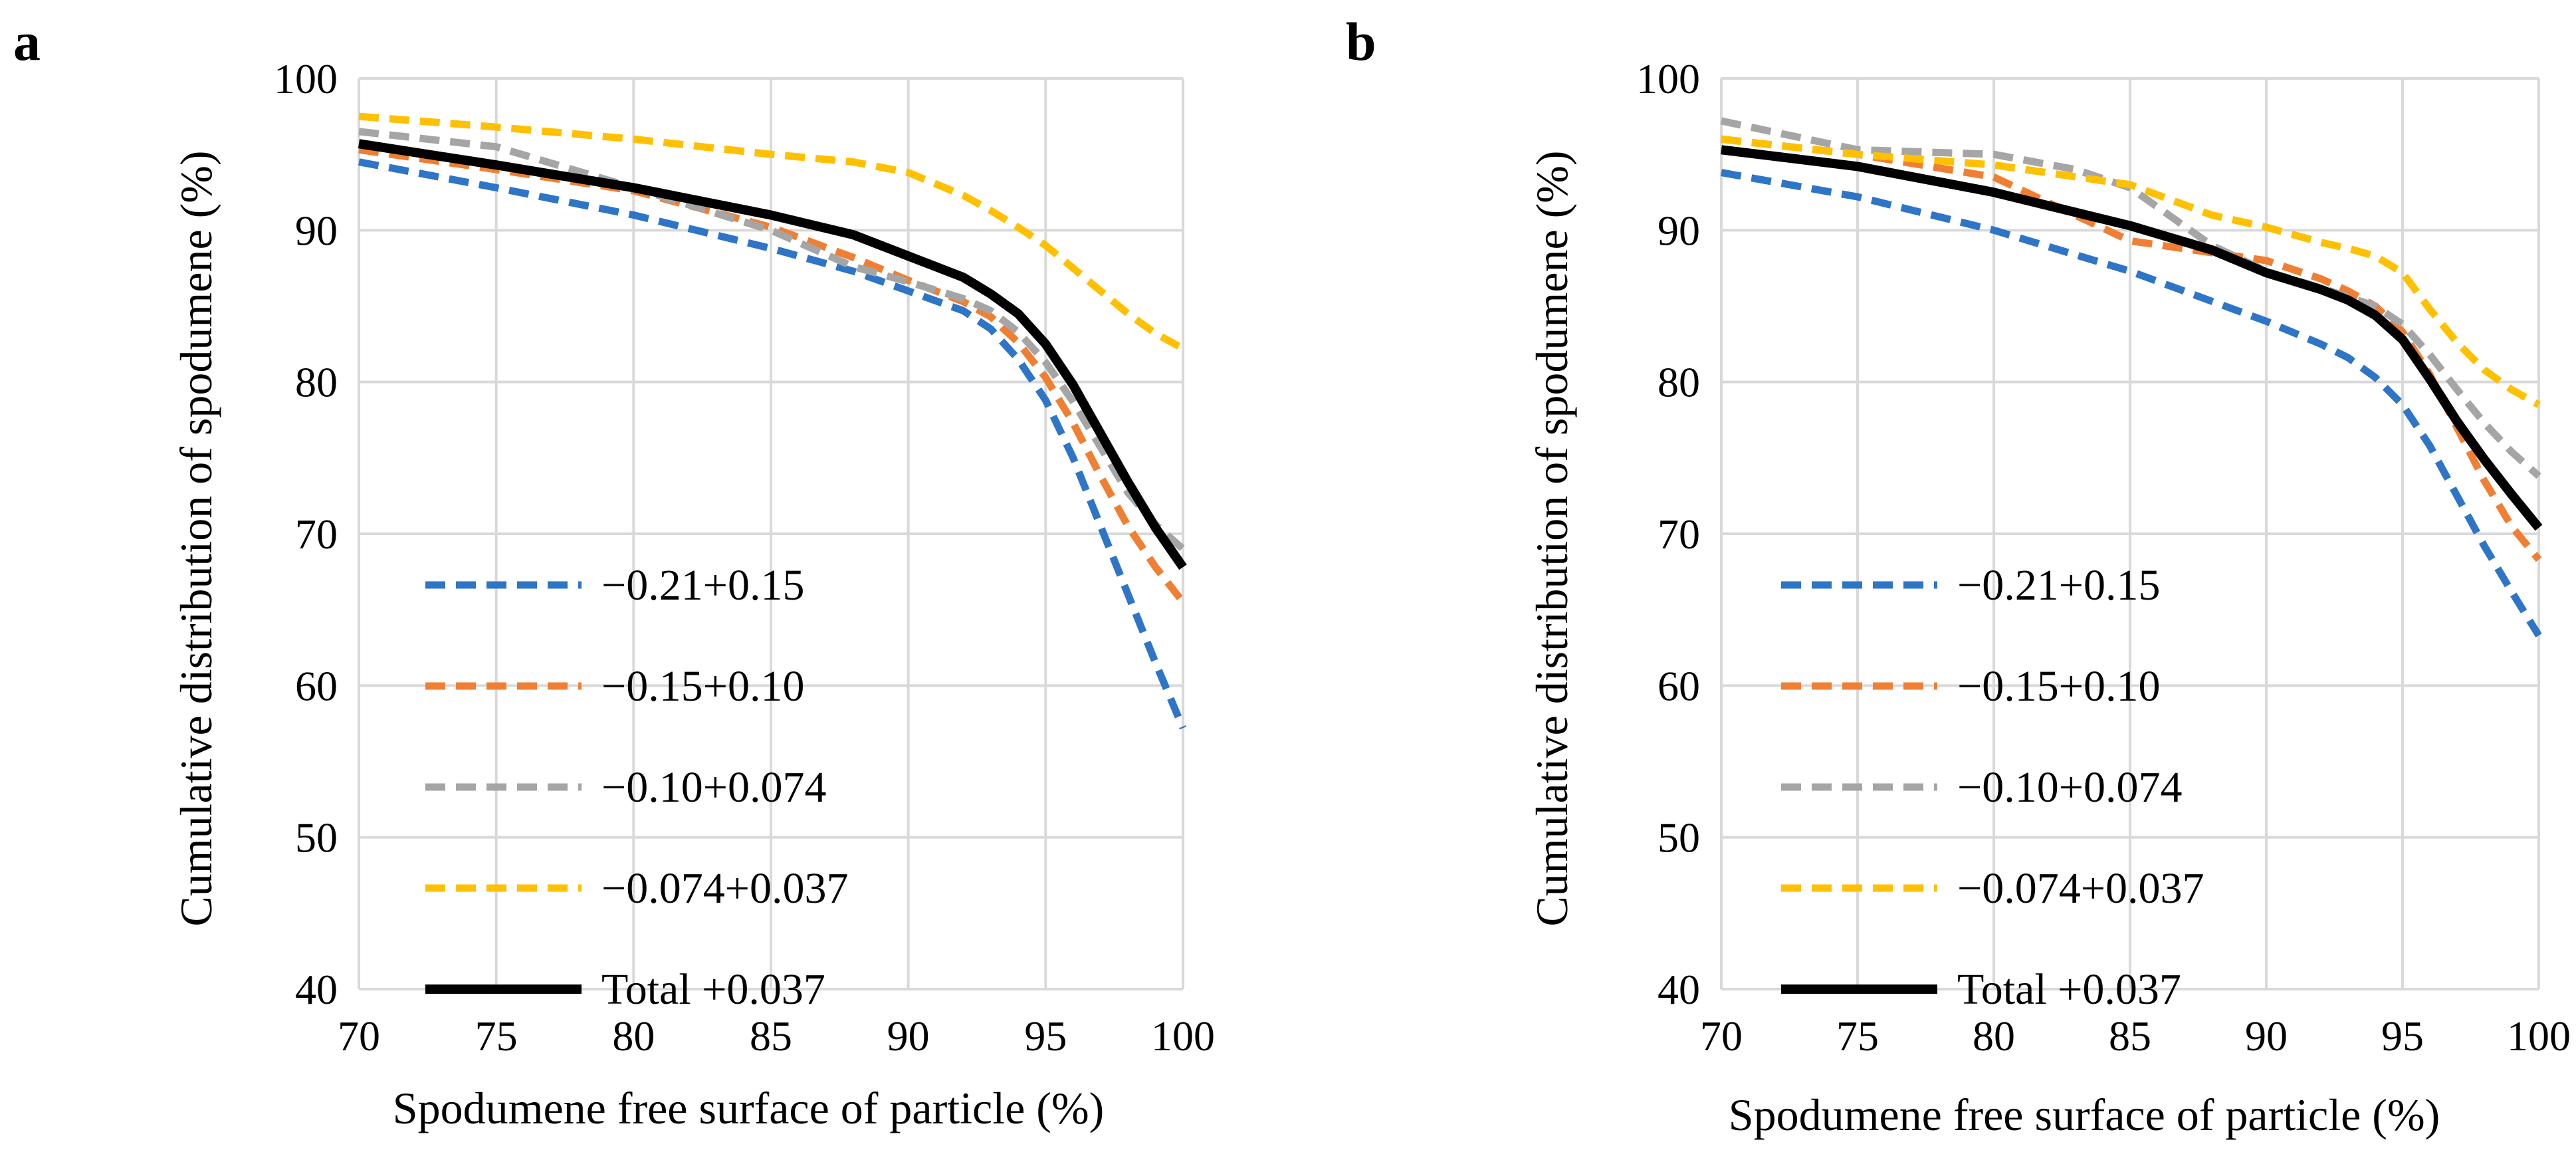 This screenshot has height=1152, width=2576. I want to click on y-tick-labels-a: 40 50 60 70 80 90 100, so click(306, 534).